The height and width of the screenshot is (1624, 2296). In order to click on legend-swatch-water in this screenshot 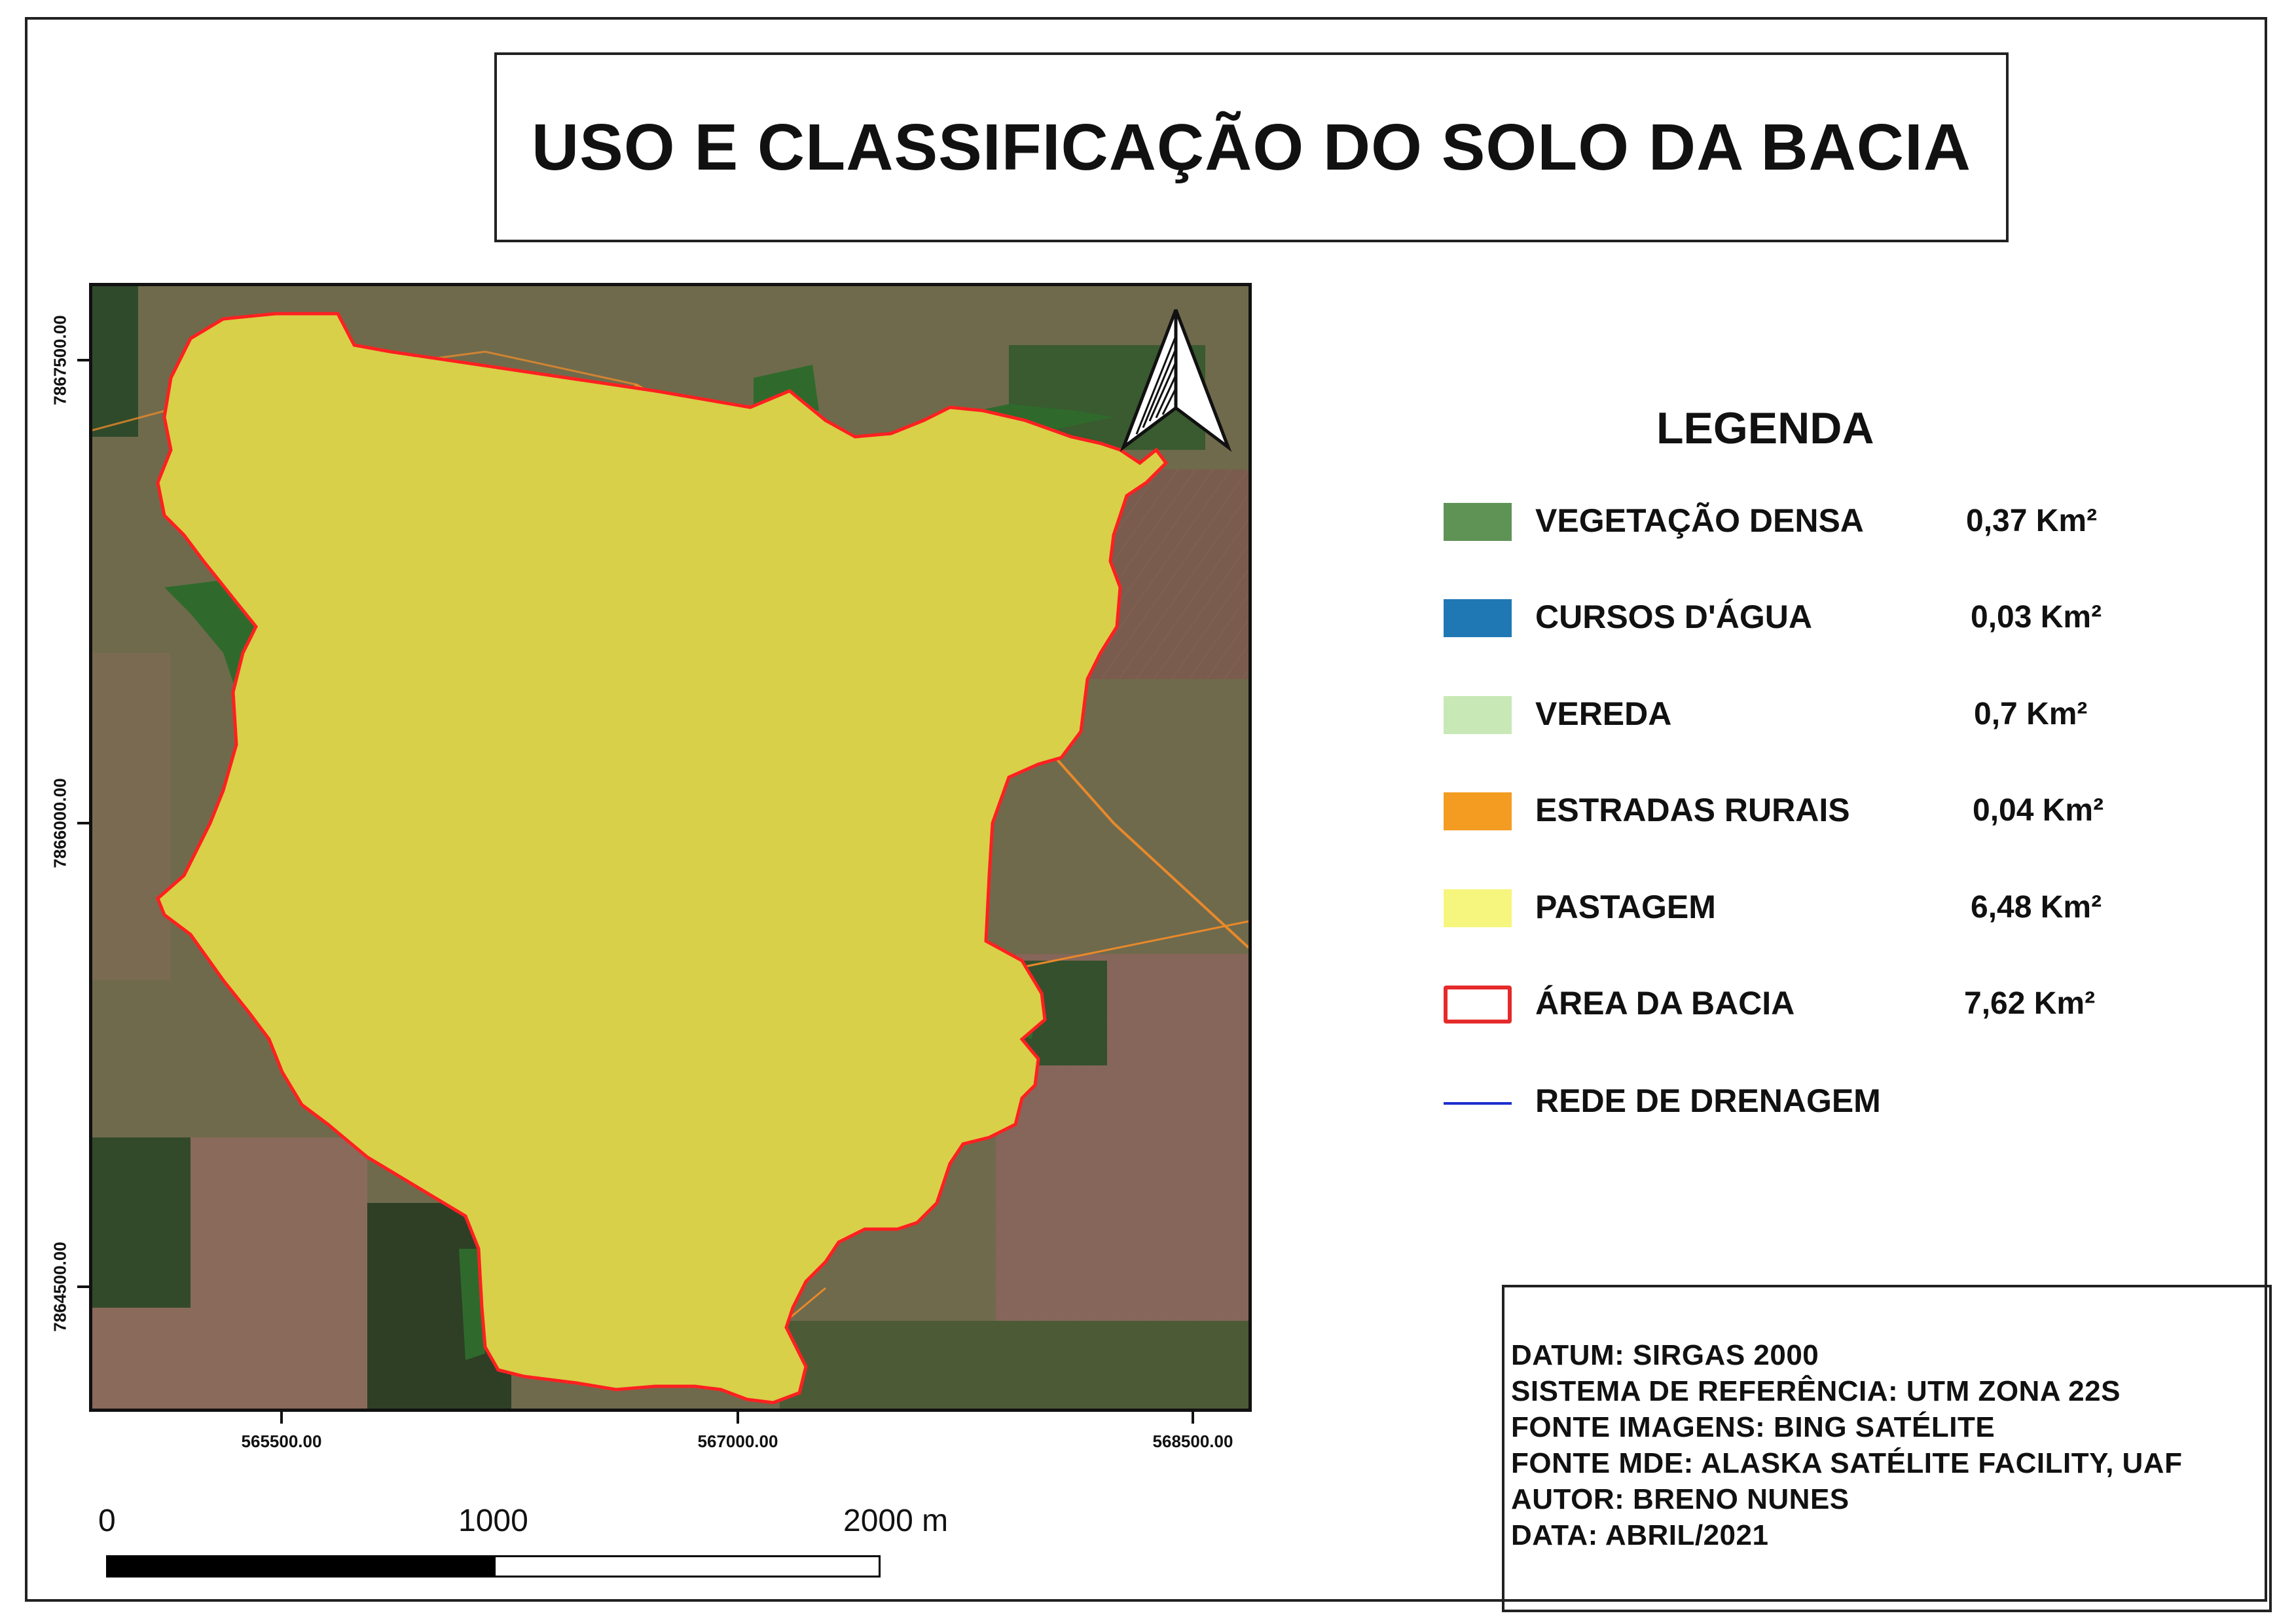, I will do `click(1478, 618)`.